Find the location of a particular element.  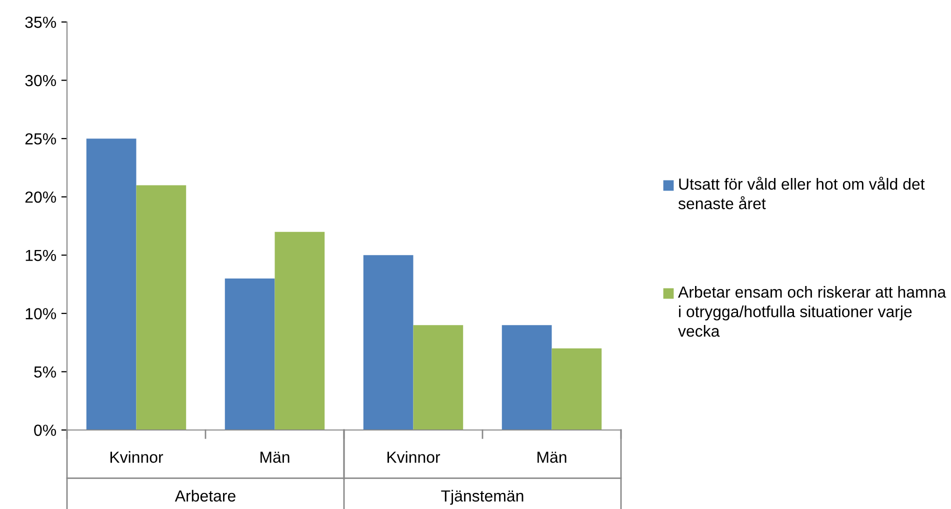

legend-label: Arbetar ensam och riskerar att hamna i otrygga/hotfulla situationer varje vecka is located at coordinates (812, 311).